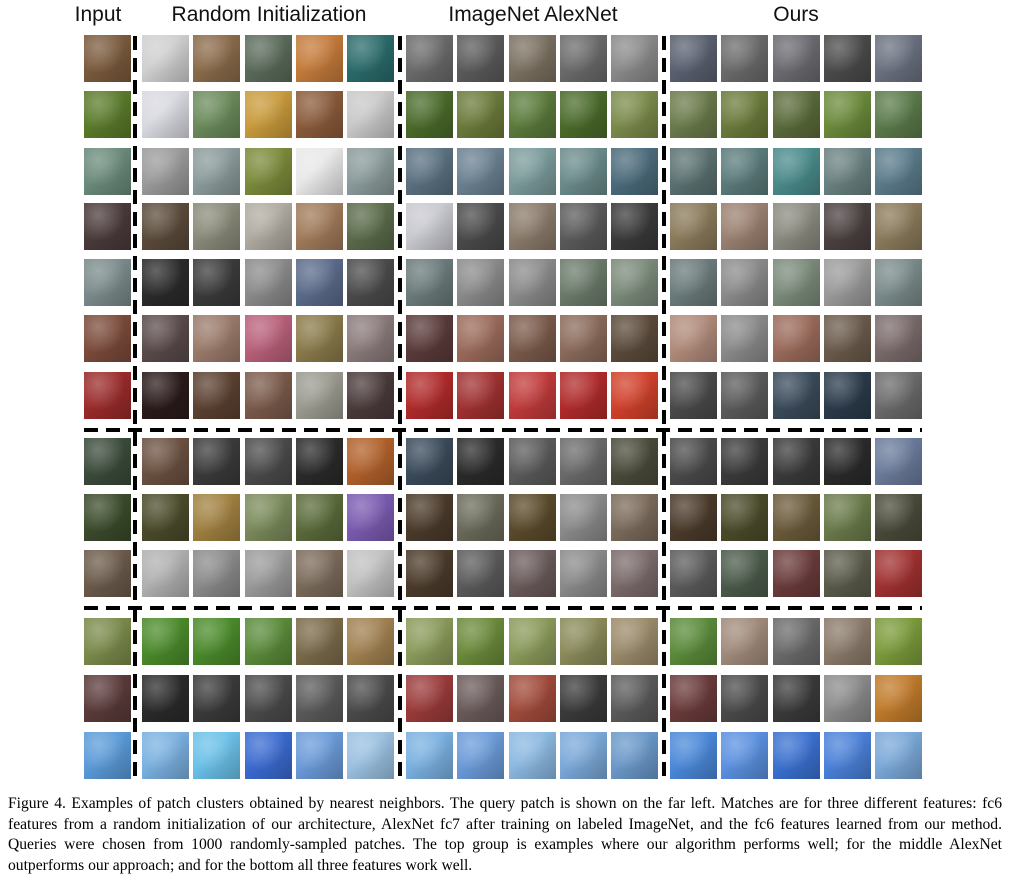  I want to click on header-ours: Ours, so click(796, 14).